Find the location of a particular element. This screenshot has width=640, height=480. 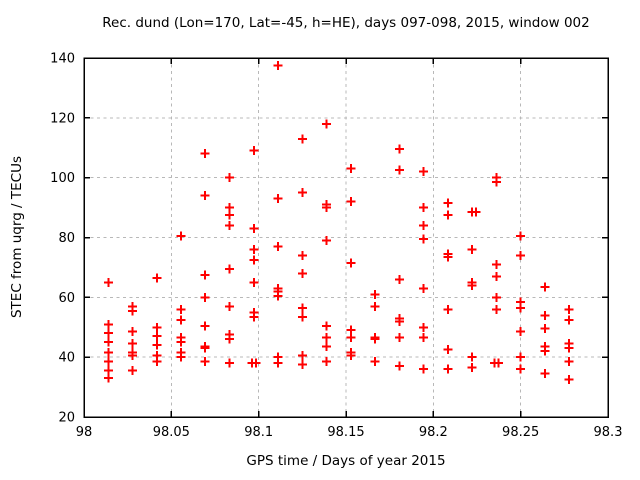

x-tick-label: 98.05 is located at coordinates (171, 432).